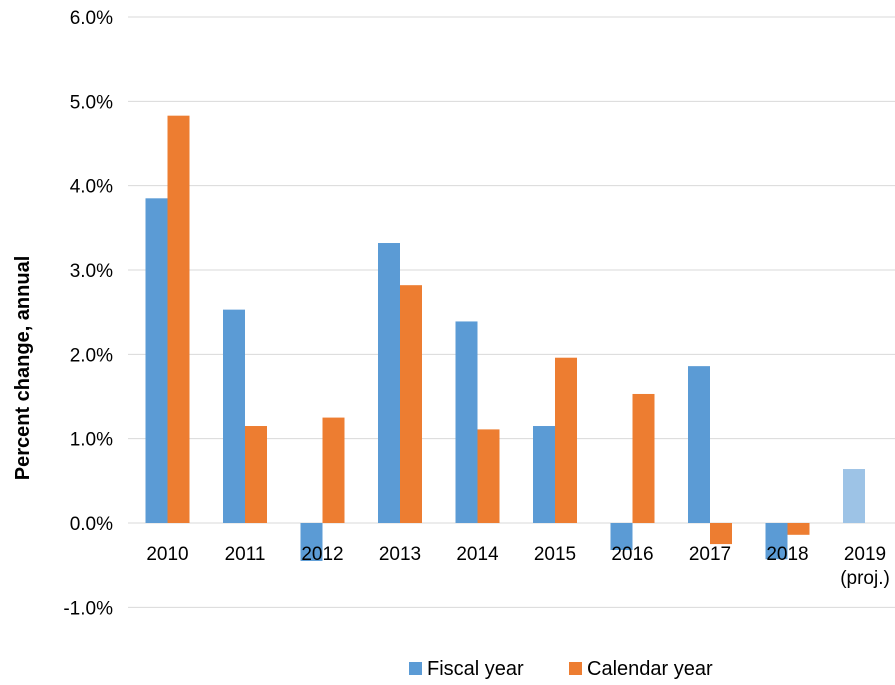 The image size is (895, 685). Describe the element at coordinates (865, 578) in the screenshot. I see `x-tick-label: (proj.)` at that location.